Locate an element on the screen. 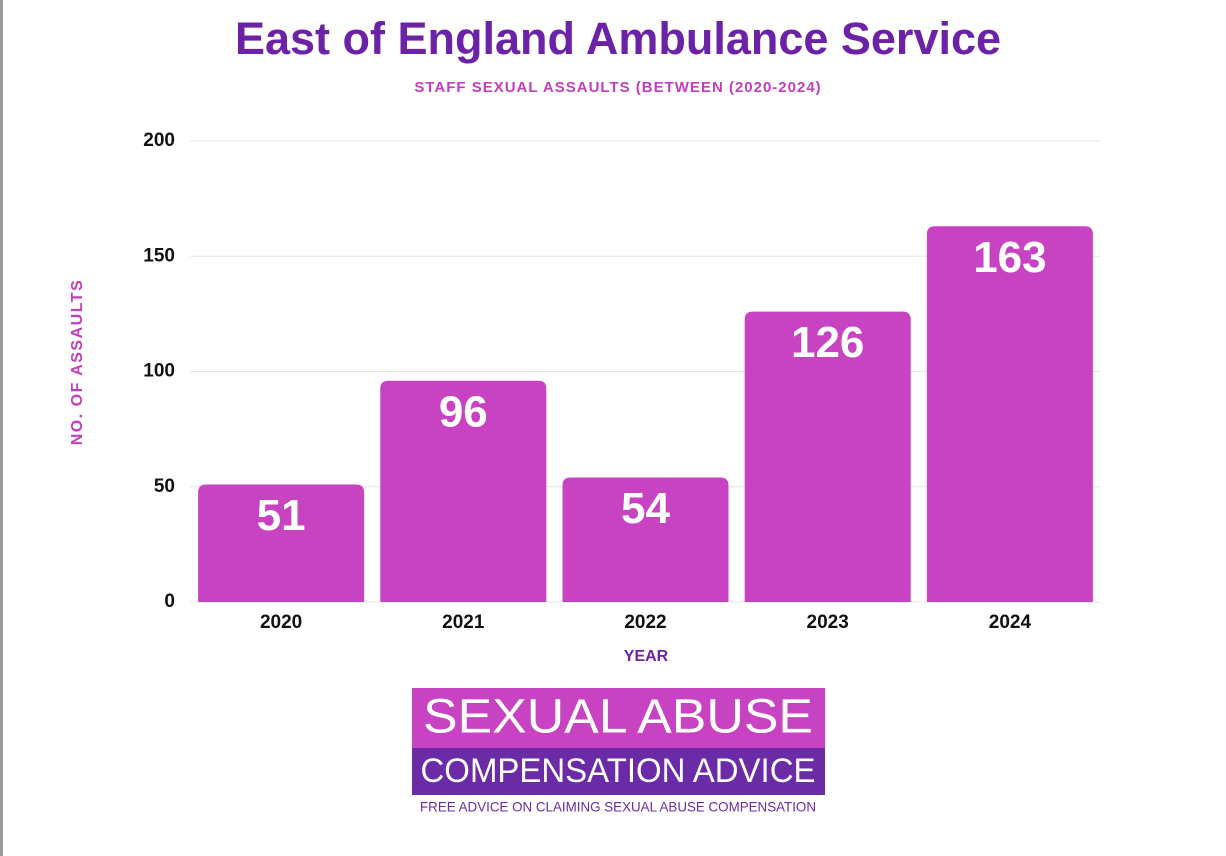 The width and height of the screenshot is (1226, 856). value-label: 163 is located at coordinates (1009, 257).